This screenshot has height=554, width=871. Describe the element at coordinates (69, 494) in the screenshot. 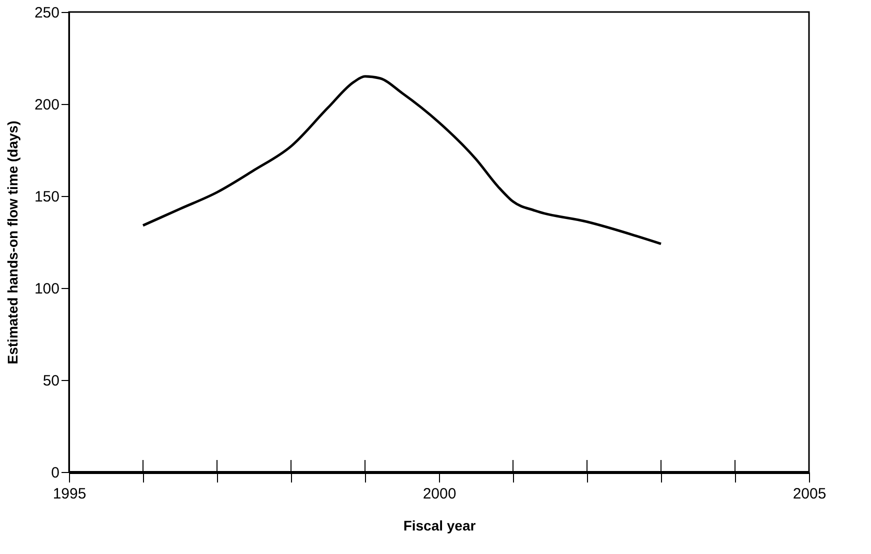

I see `x-tick-label: 1995` at that location.